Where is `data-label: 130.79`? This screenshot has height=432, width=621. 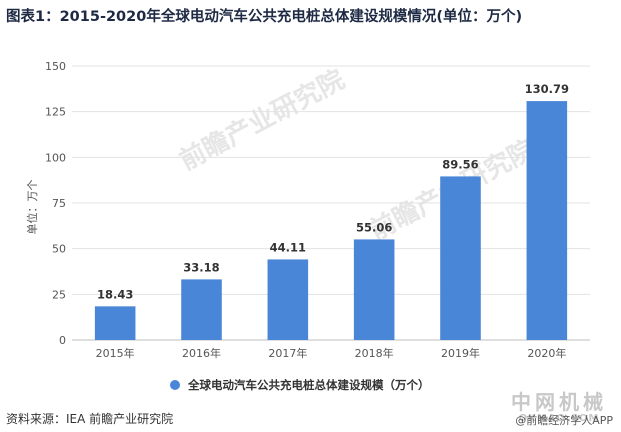 data-label: 130.79 is located at coordinates (547, 89).